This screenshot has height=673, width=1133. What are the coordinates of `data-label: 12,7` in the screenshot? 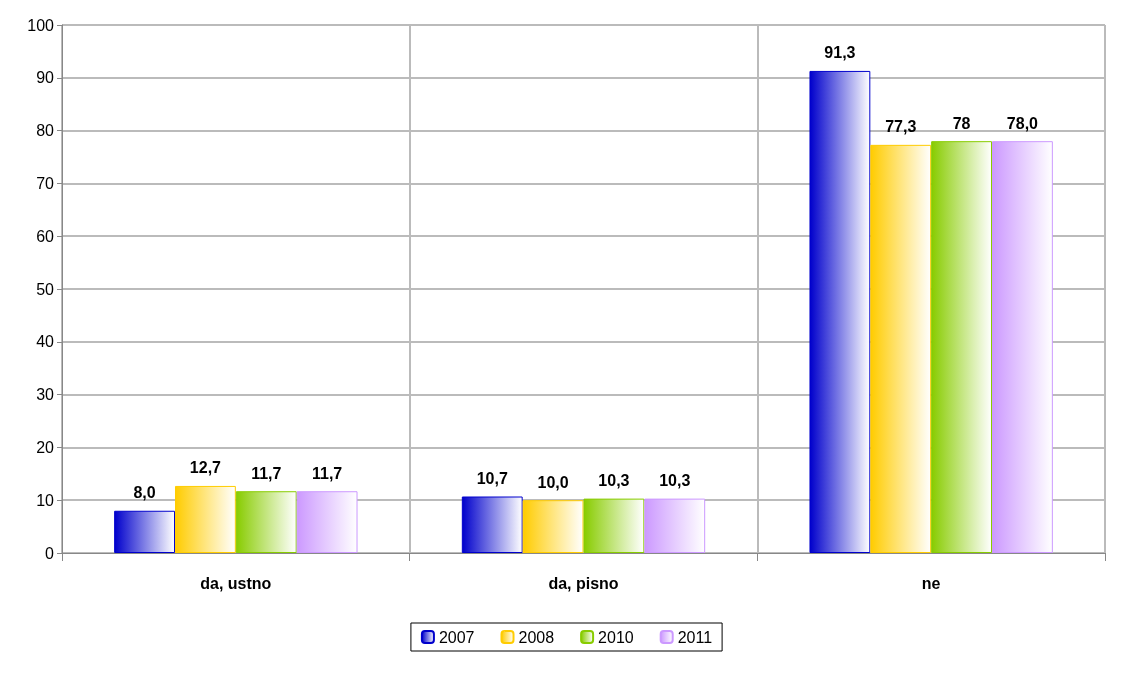 It's located at (205, 468).